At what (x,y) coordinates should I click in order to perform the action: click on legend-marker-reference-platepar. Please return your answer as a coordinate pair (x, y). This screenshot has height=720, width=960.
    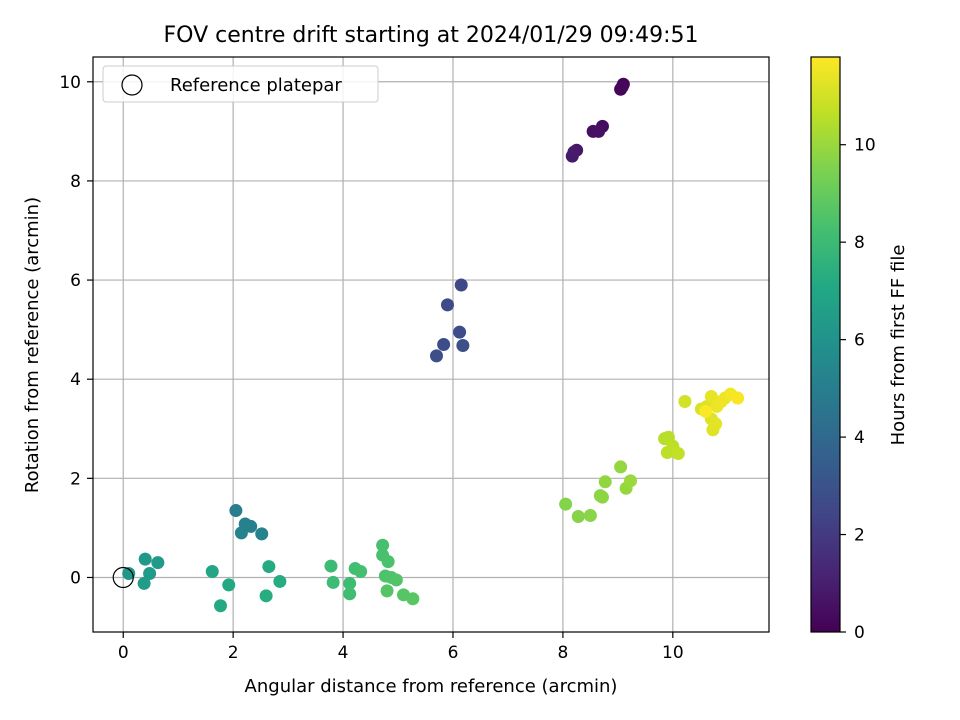
    Looking at the image, I should click on (132, 85).